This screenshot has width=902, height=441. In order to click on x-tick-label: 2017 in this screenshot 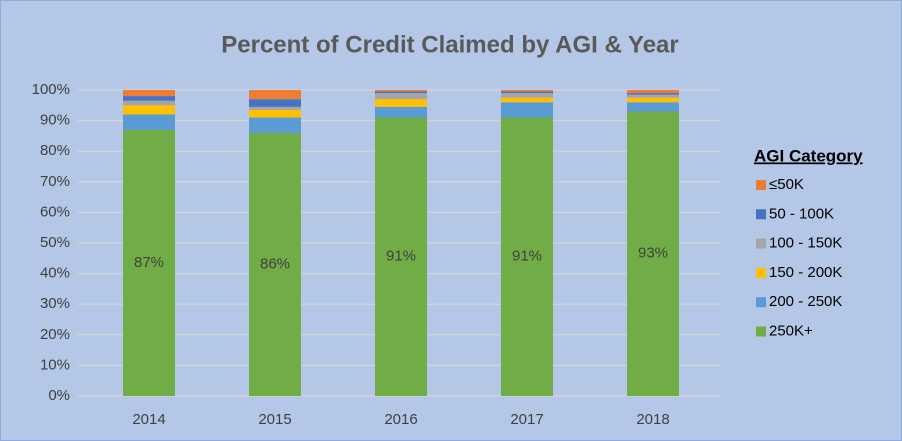, I will do `click(526, 419)`.